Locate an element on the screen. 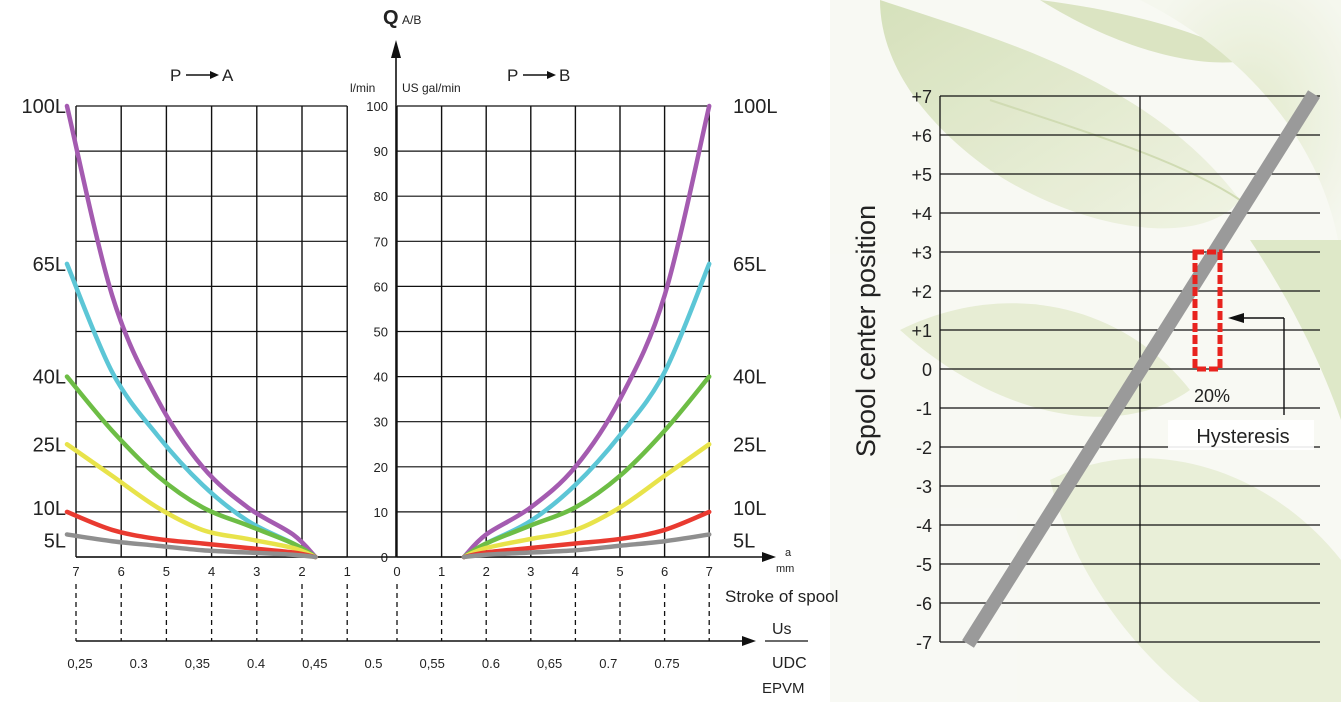 This screenshot has width=1341, height=702. ratio-tick-label: 0,55 is located at coordinates (432, 663).